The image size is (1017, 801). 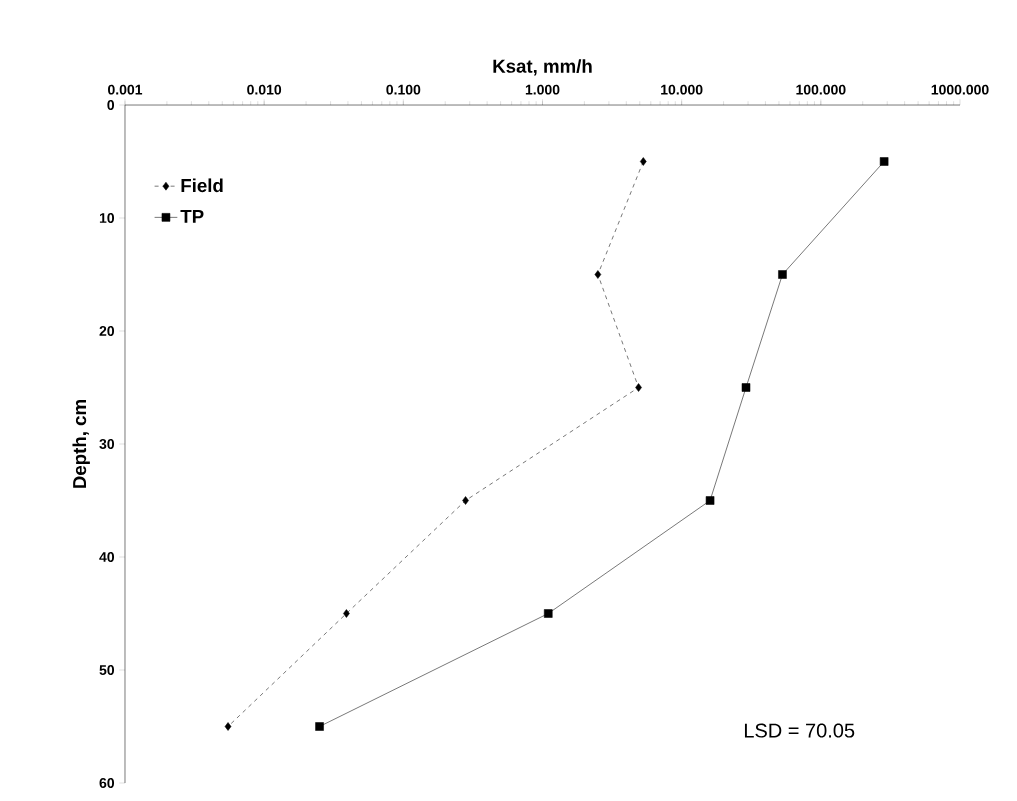 I want to click on x-tick-label: 1000.000, so click(x=960, y=89).